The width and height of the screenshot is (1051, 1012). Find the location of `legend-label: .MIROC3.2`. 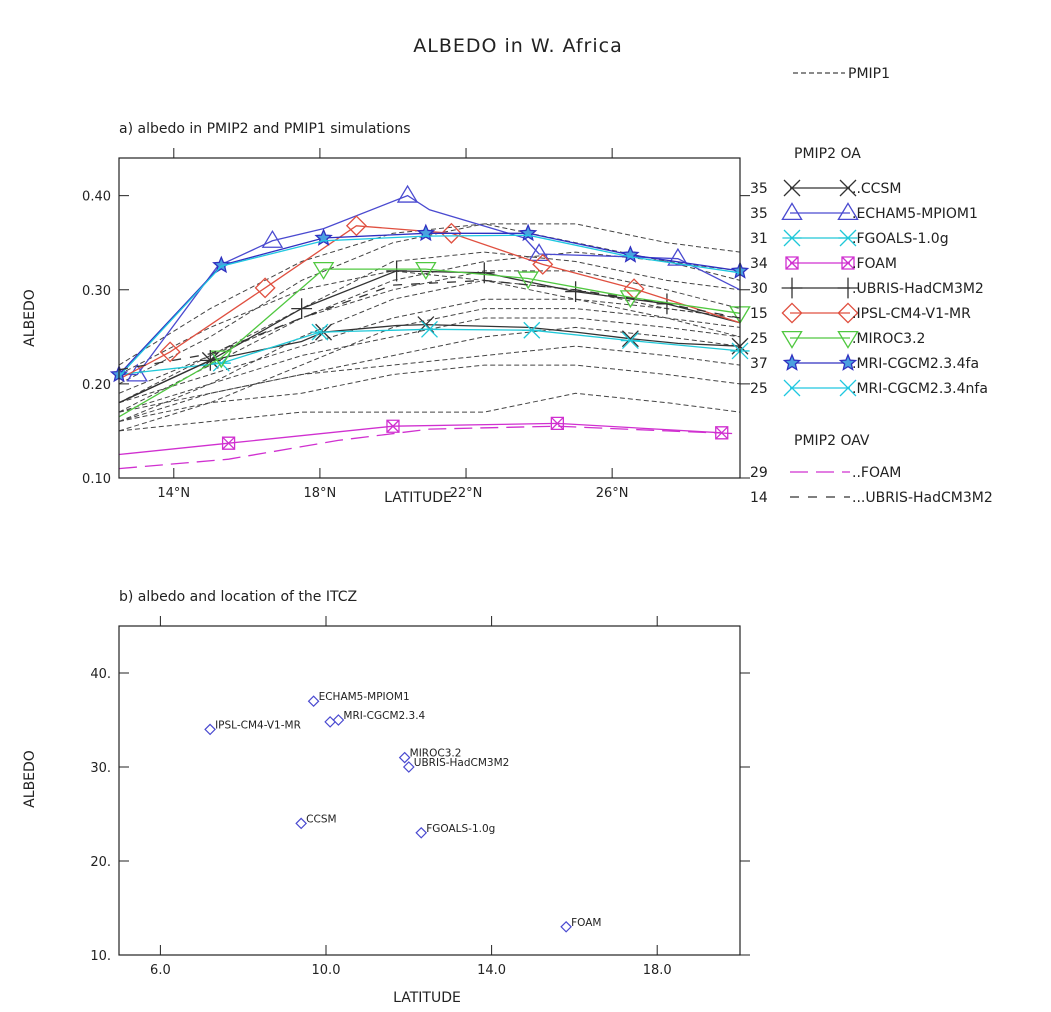

legend-label: .MIROC3.2 is located at coordinates (888, 339).